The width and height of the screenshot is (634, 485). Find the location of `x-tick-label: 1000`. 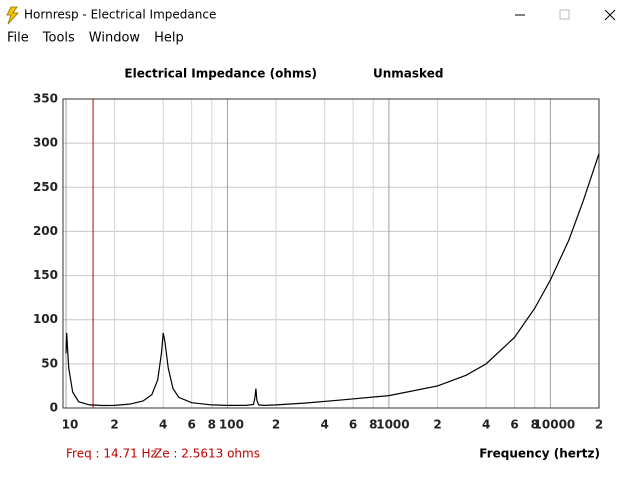

x-tick-label: 1000 is located at coordinates (392, 425).